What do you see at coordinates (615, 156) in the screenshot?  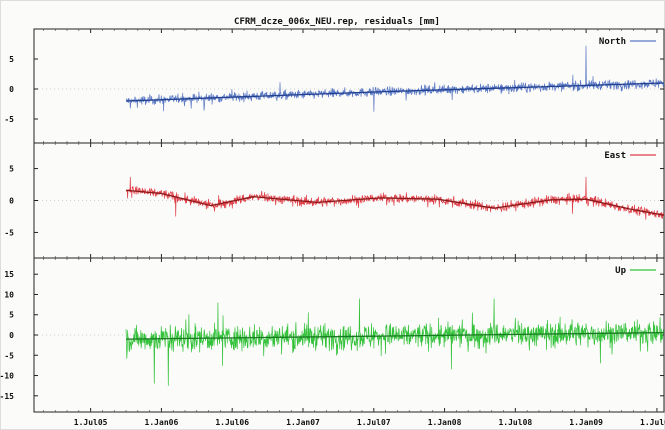 I see `legend-label-east: East` at bounding box center [615, 156].